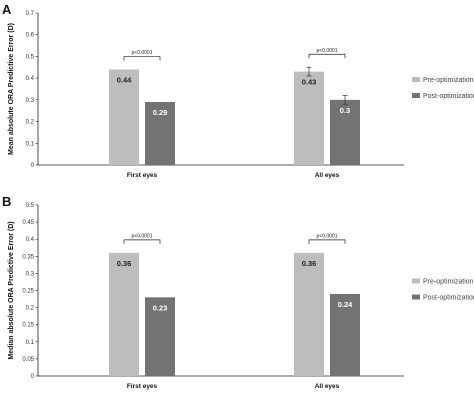  What do you see at coordinates (28, 223) in the screenshot?
I see `y-tick-label: 0.45` at bounding box center [28, 223].